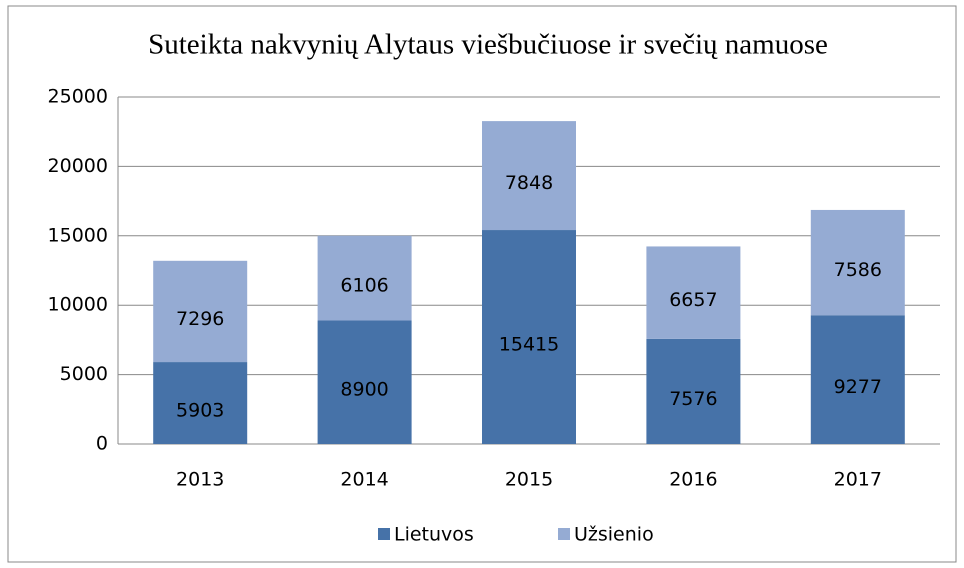 The height and width of the screenshot is (568, 964). Describe the element at coordinates (614, 535) in the screenshot. I see `legend-label: Užsienio` at that location.